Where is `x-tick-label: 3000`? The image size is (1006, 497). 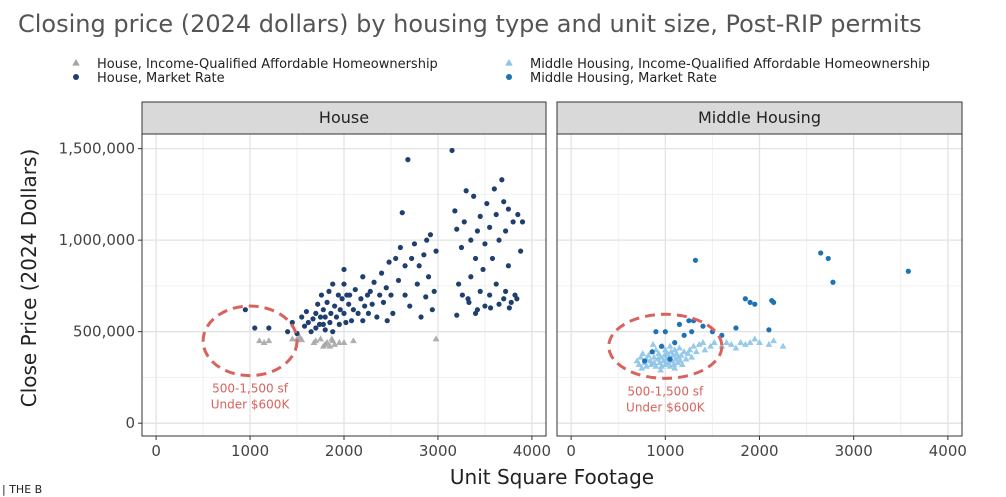
x-tick-label: 3000 is located at coordinates (438, 451).